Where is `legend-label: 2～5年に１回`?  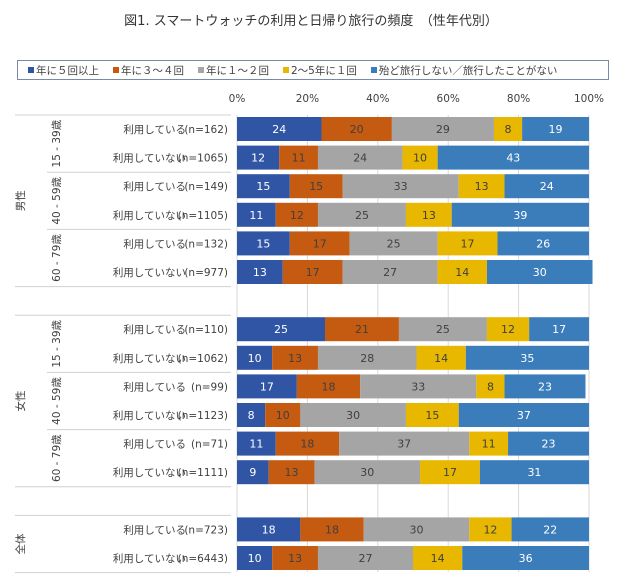
legend-label: 2～5年に１回 is located at coordinates (324, 70).